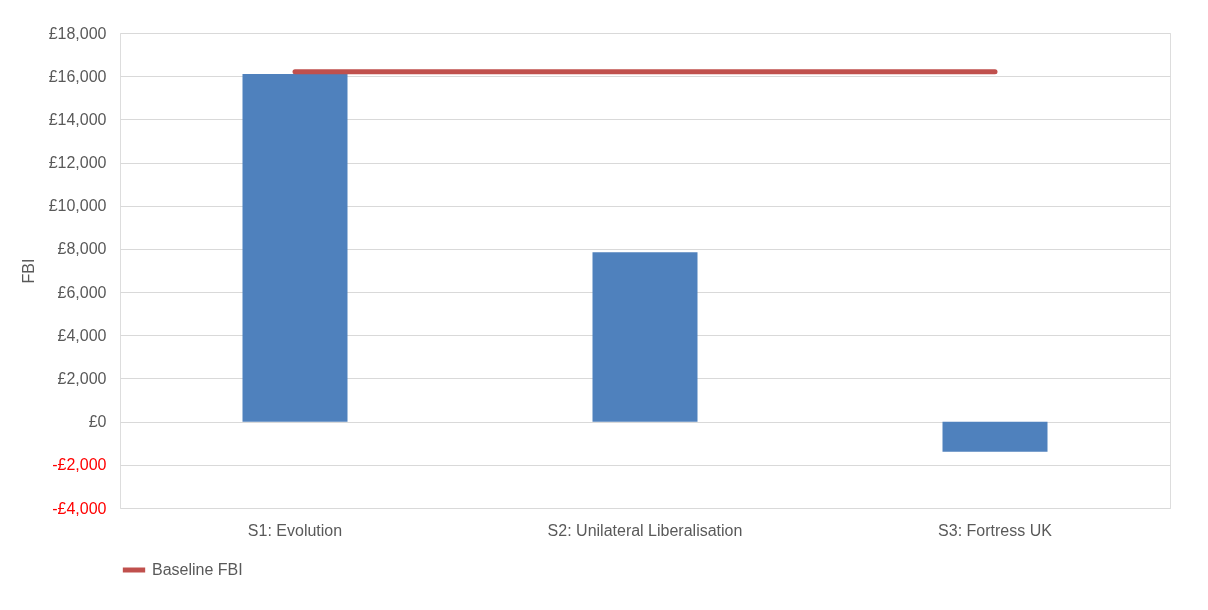  I want to click on legend-label: Baseline FBI, so click(197, 569).